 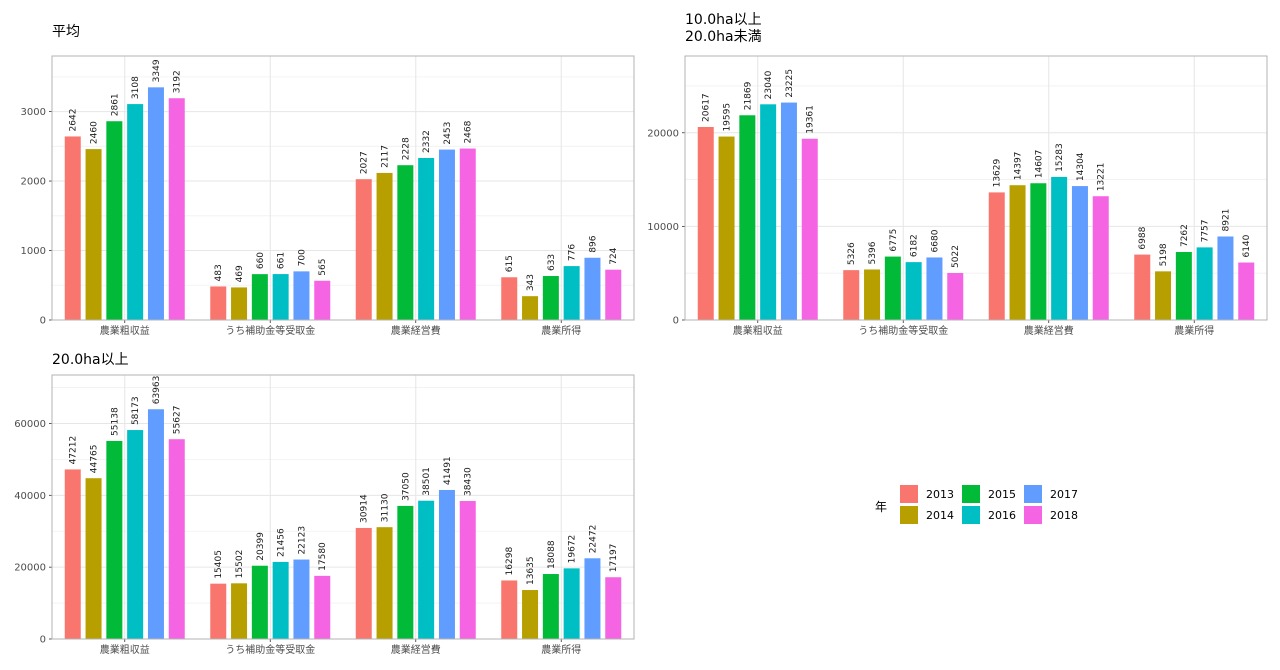 What do you see at coordinates (1064, 515) in the screenshot?
I see `legend-label: 2018` at bounding box center [1064, 515].